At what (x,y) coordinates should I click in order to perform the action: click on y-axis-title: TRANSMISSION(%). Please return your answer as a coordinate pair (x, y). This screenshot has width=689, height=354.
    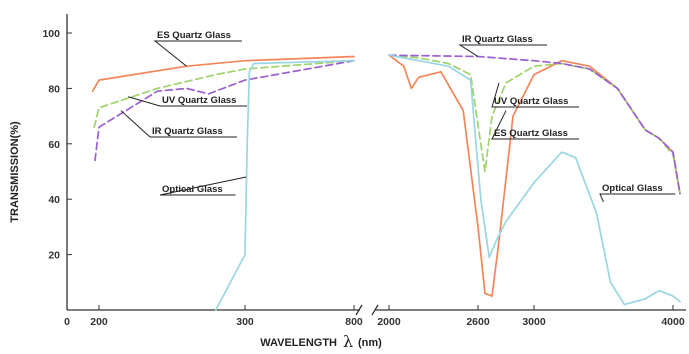
    Looking at the image, I should click on (15, 172).